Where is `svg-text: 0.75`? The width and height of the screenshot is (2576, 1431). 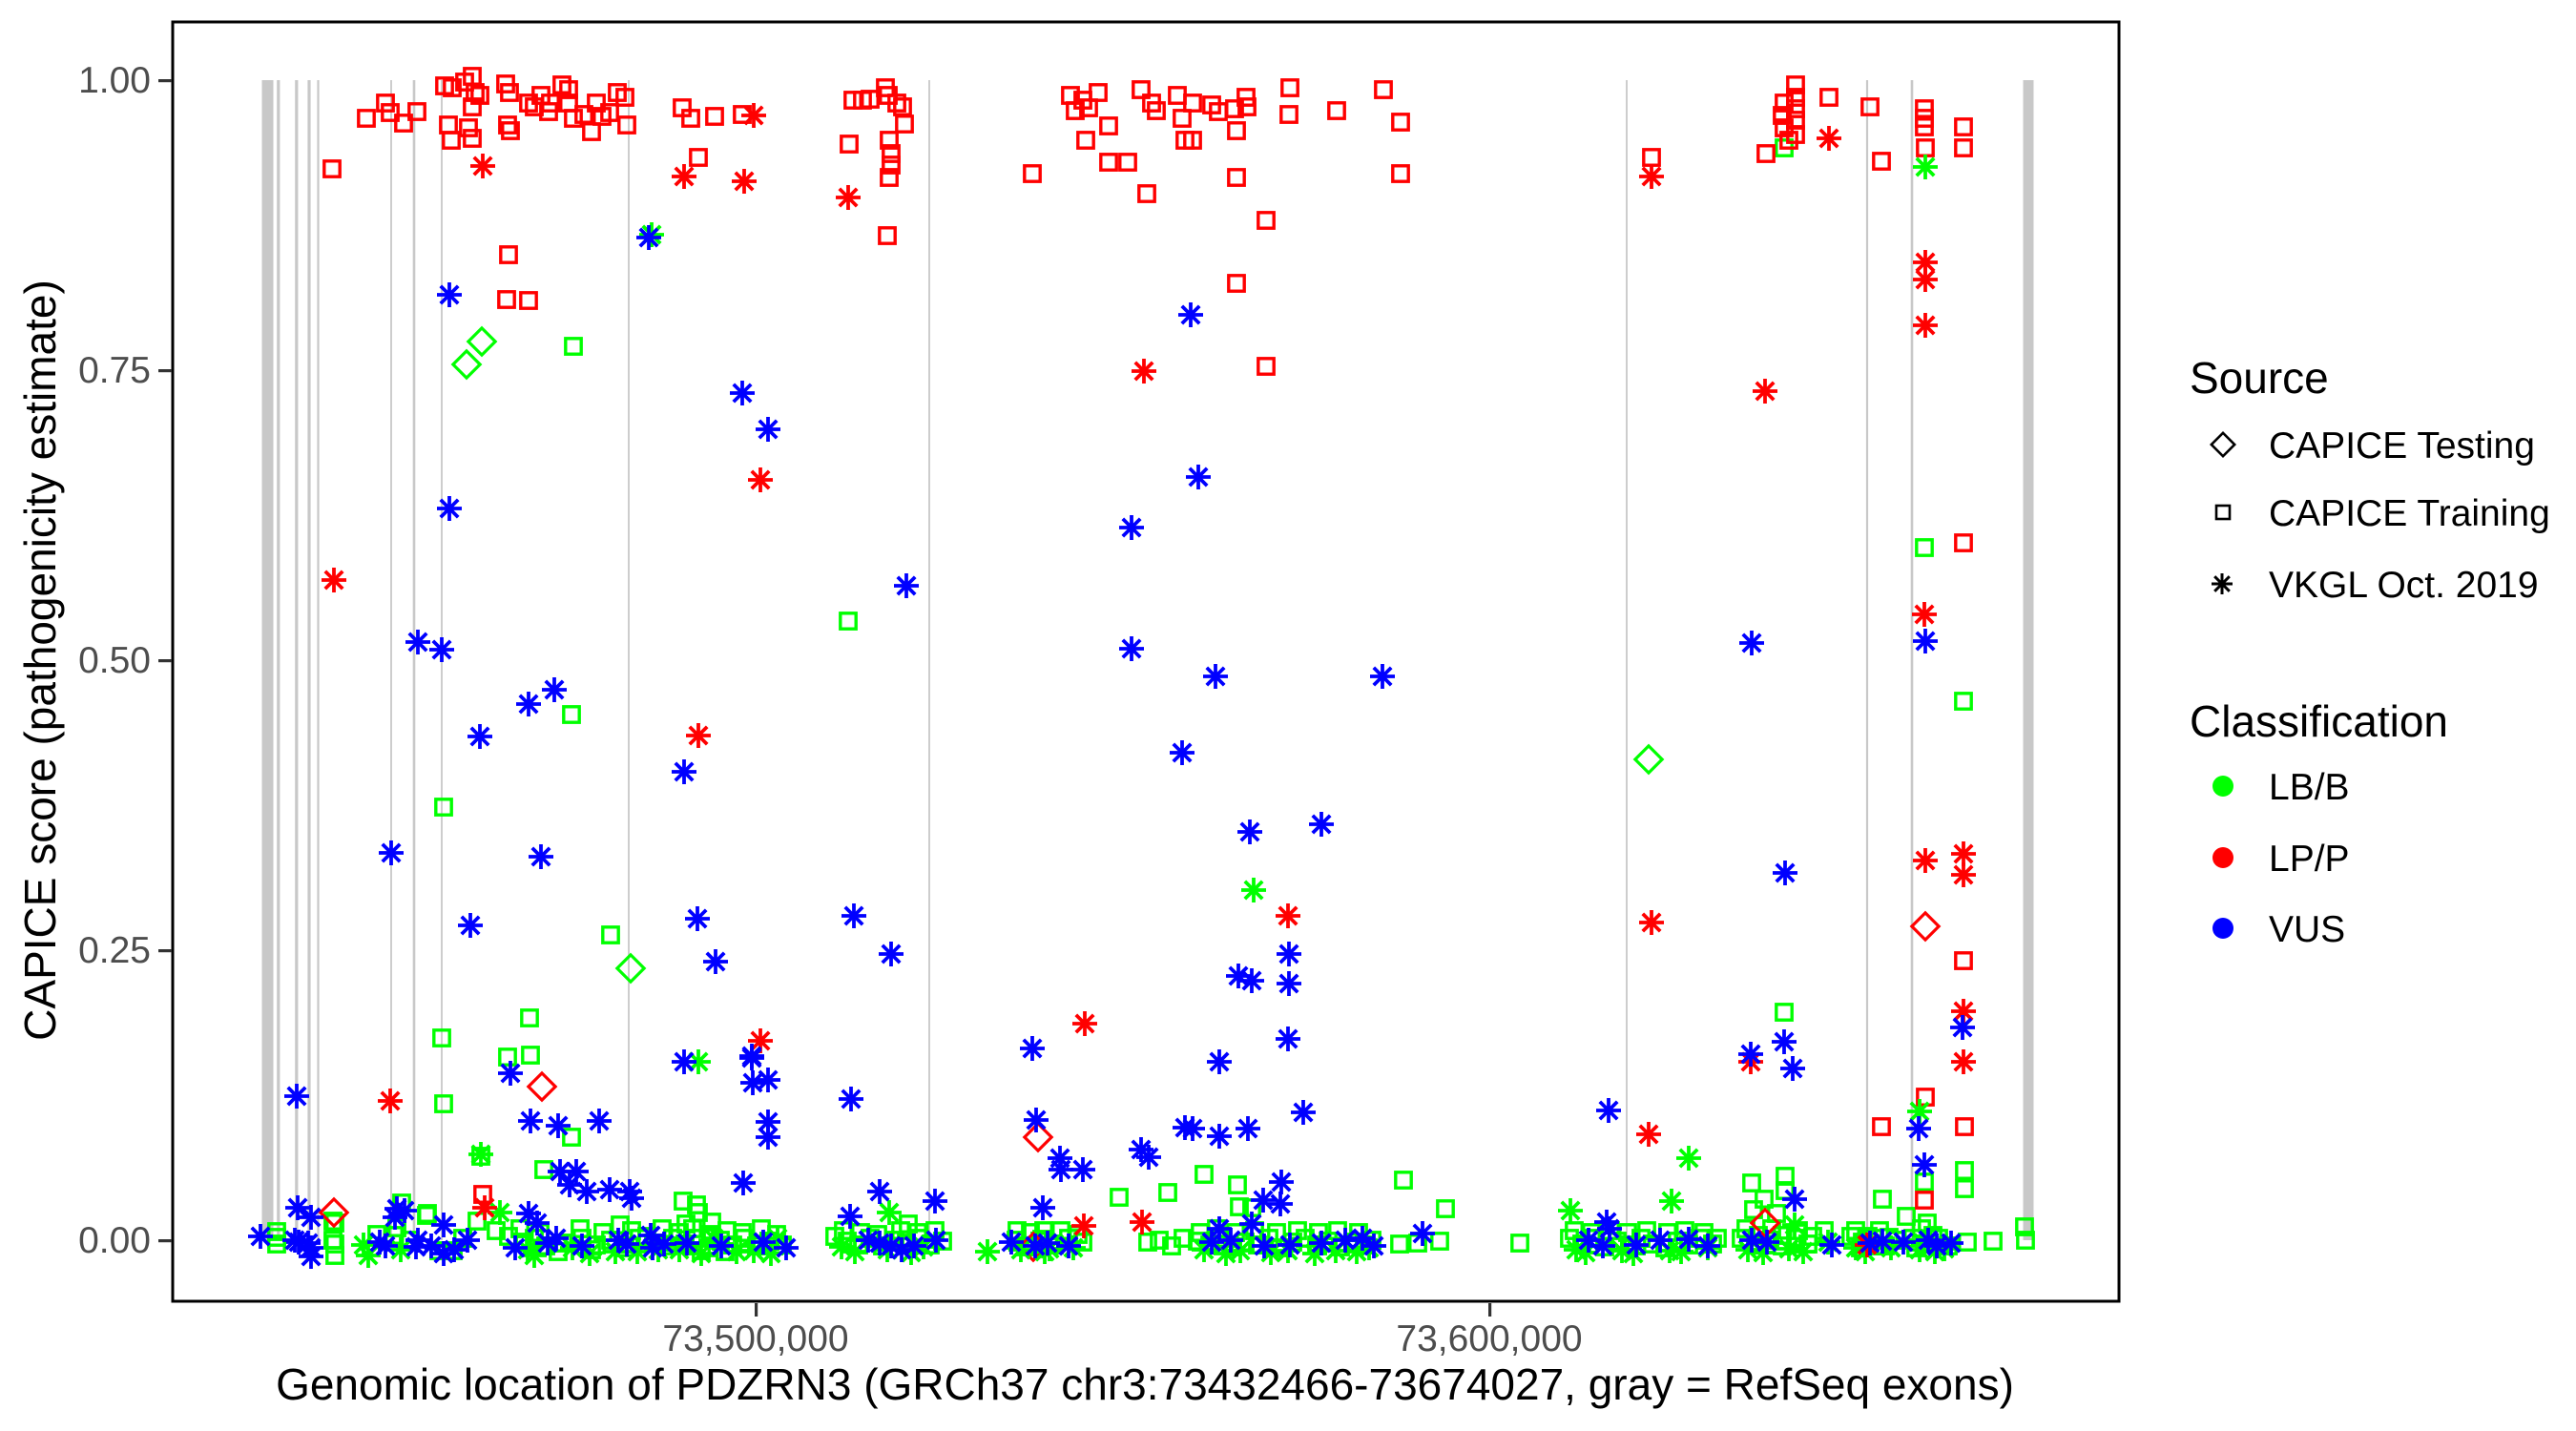
svg-text: 0.75 is located at coordinates (114, 370).